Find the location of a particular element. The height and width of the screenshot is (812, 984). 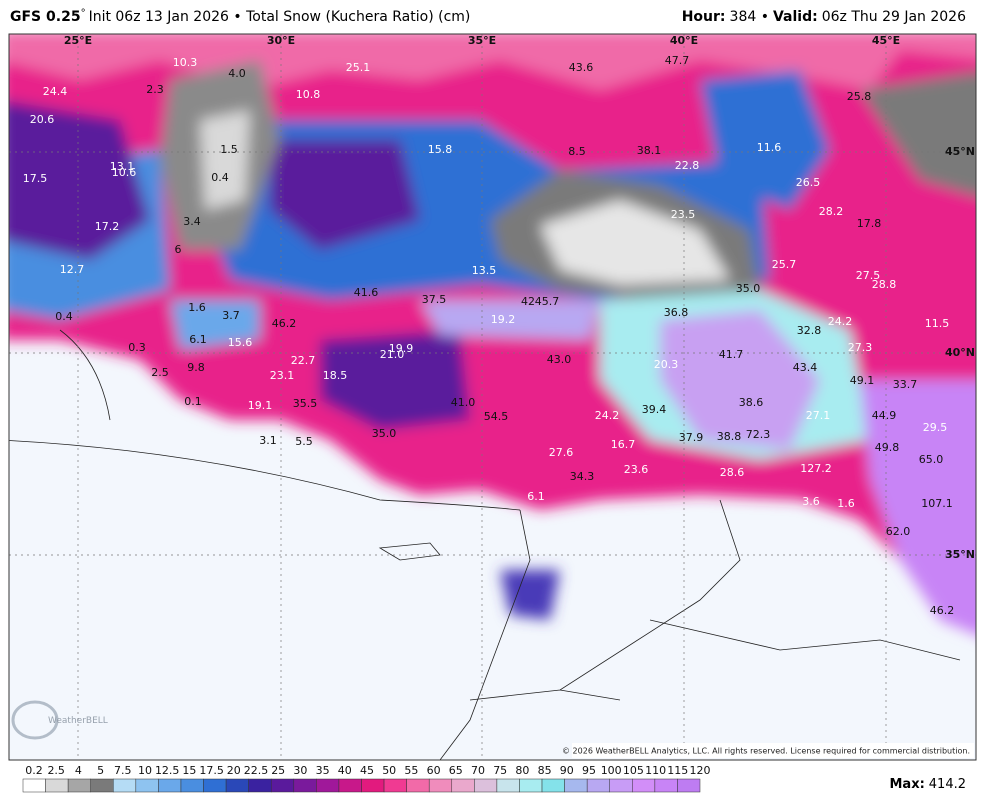

map-value-label: 19.2 is located at coordinates (503, 319).